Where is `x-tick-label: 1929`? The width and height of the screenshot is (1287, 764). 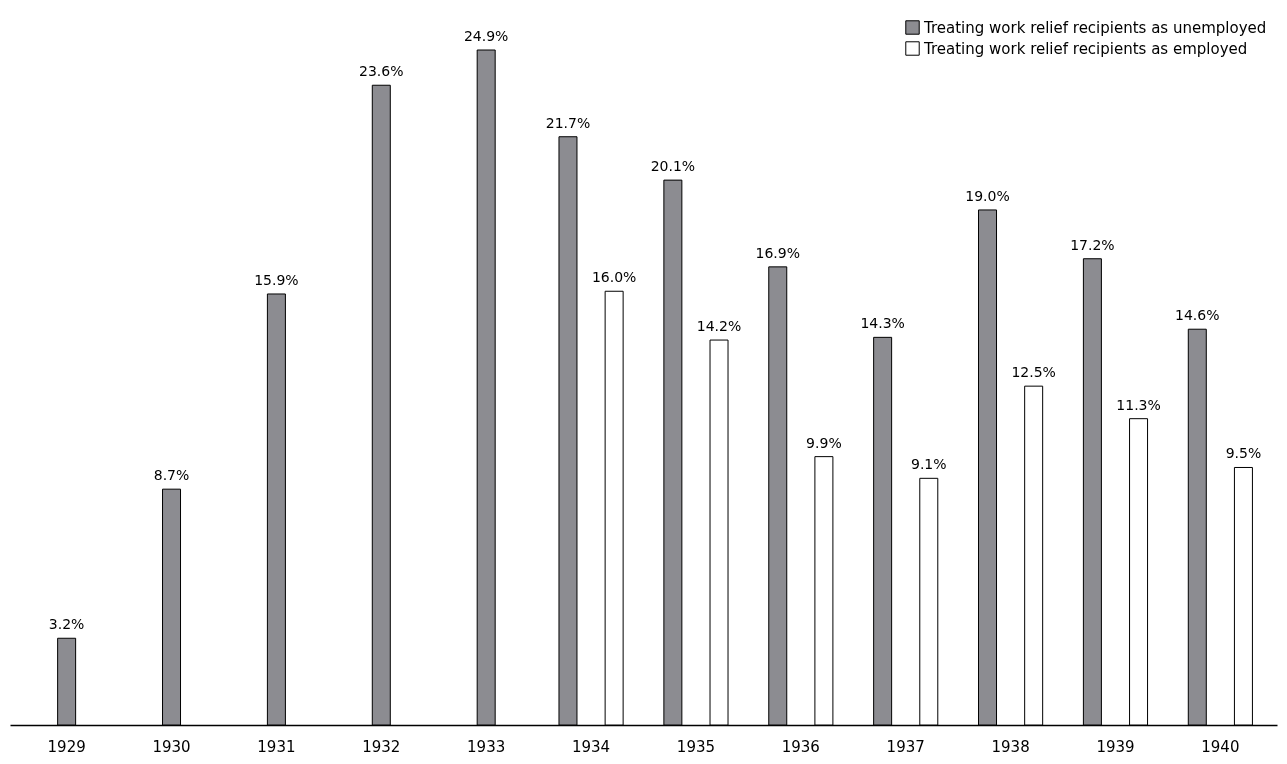
x-tick-label: 1929 is located at coordinates (66, 746).